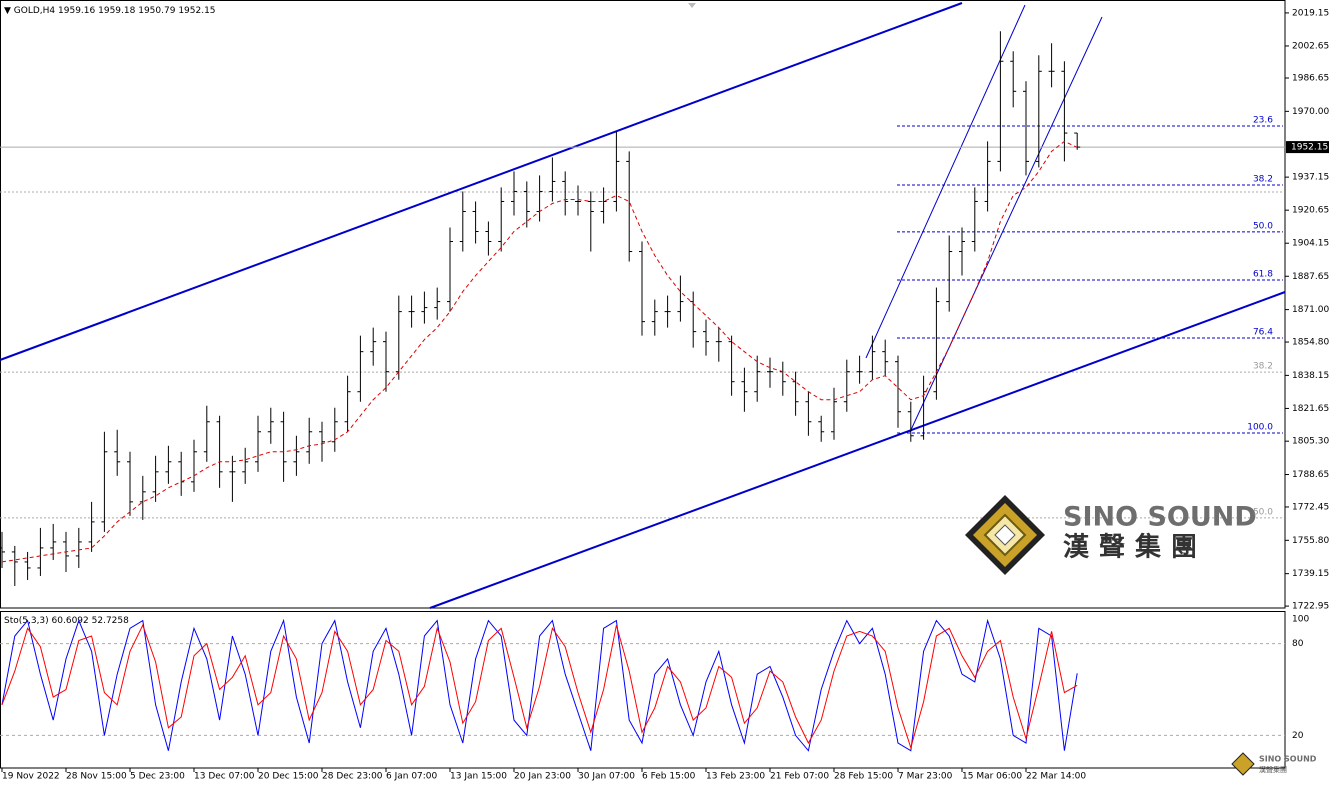 The image size is (1329, 786). What do you see at coordinates (1310, 244) in the screenshot?
I see `y-tick-label: 1904.15` at bounding box center [1310, 244].